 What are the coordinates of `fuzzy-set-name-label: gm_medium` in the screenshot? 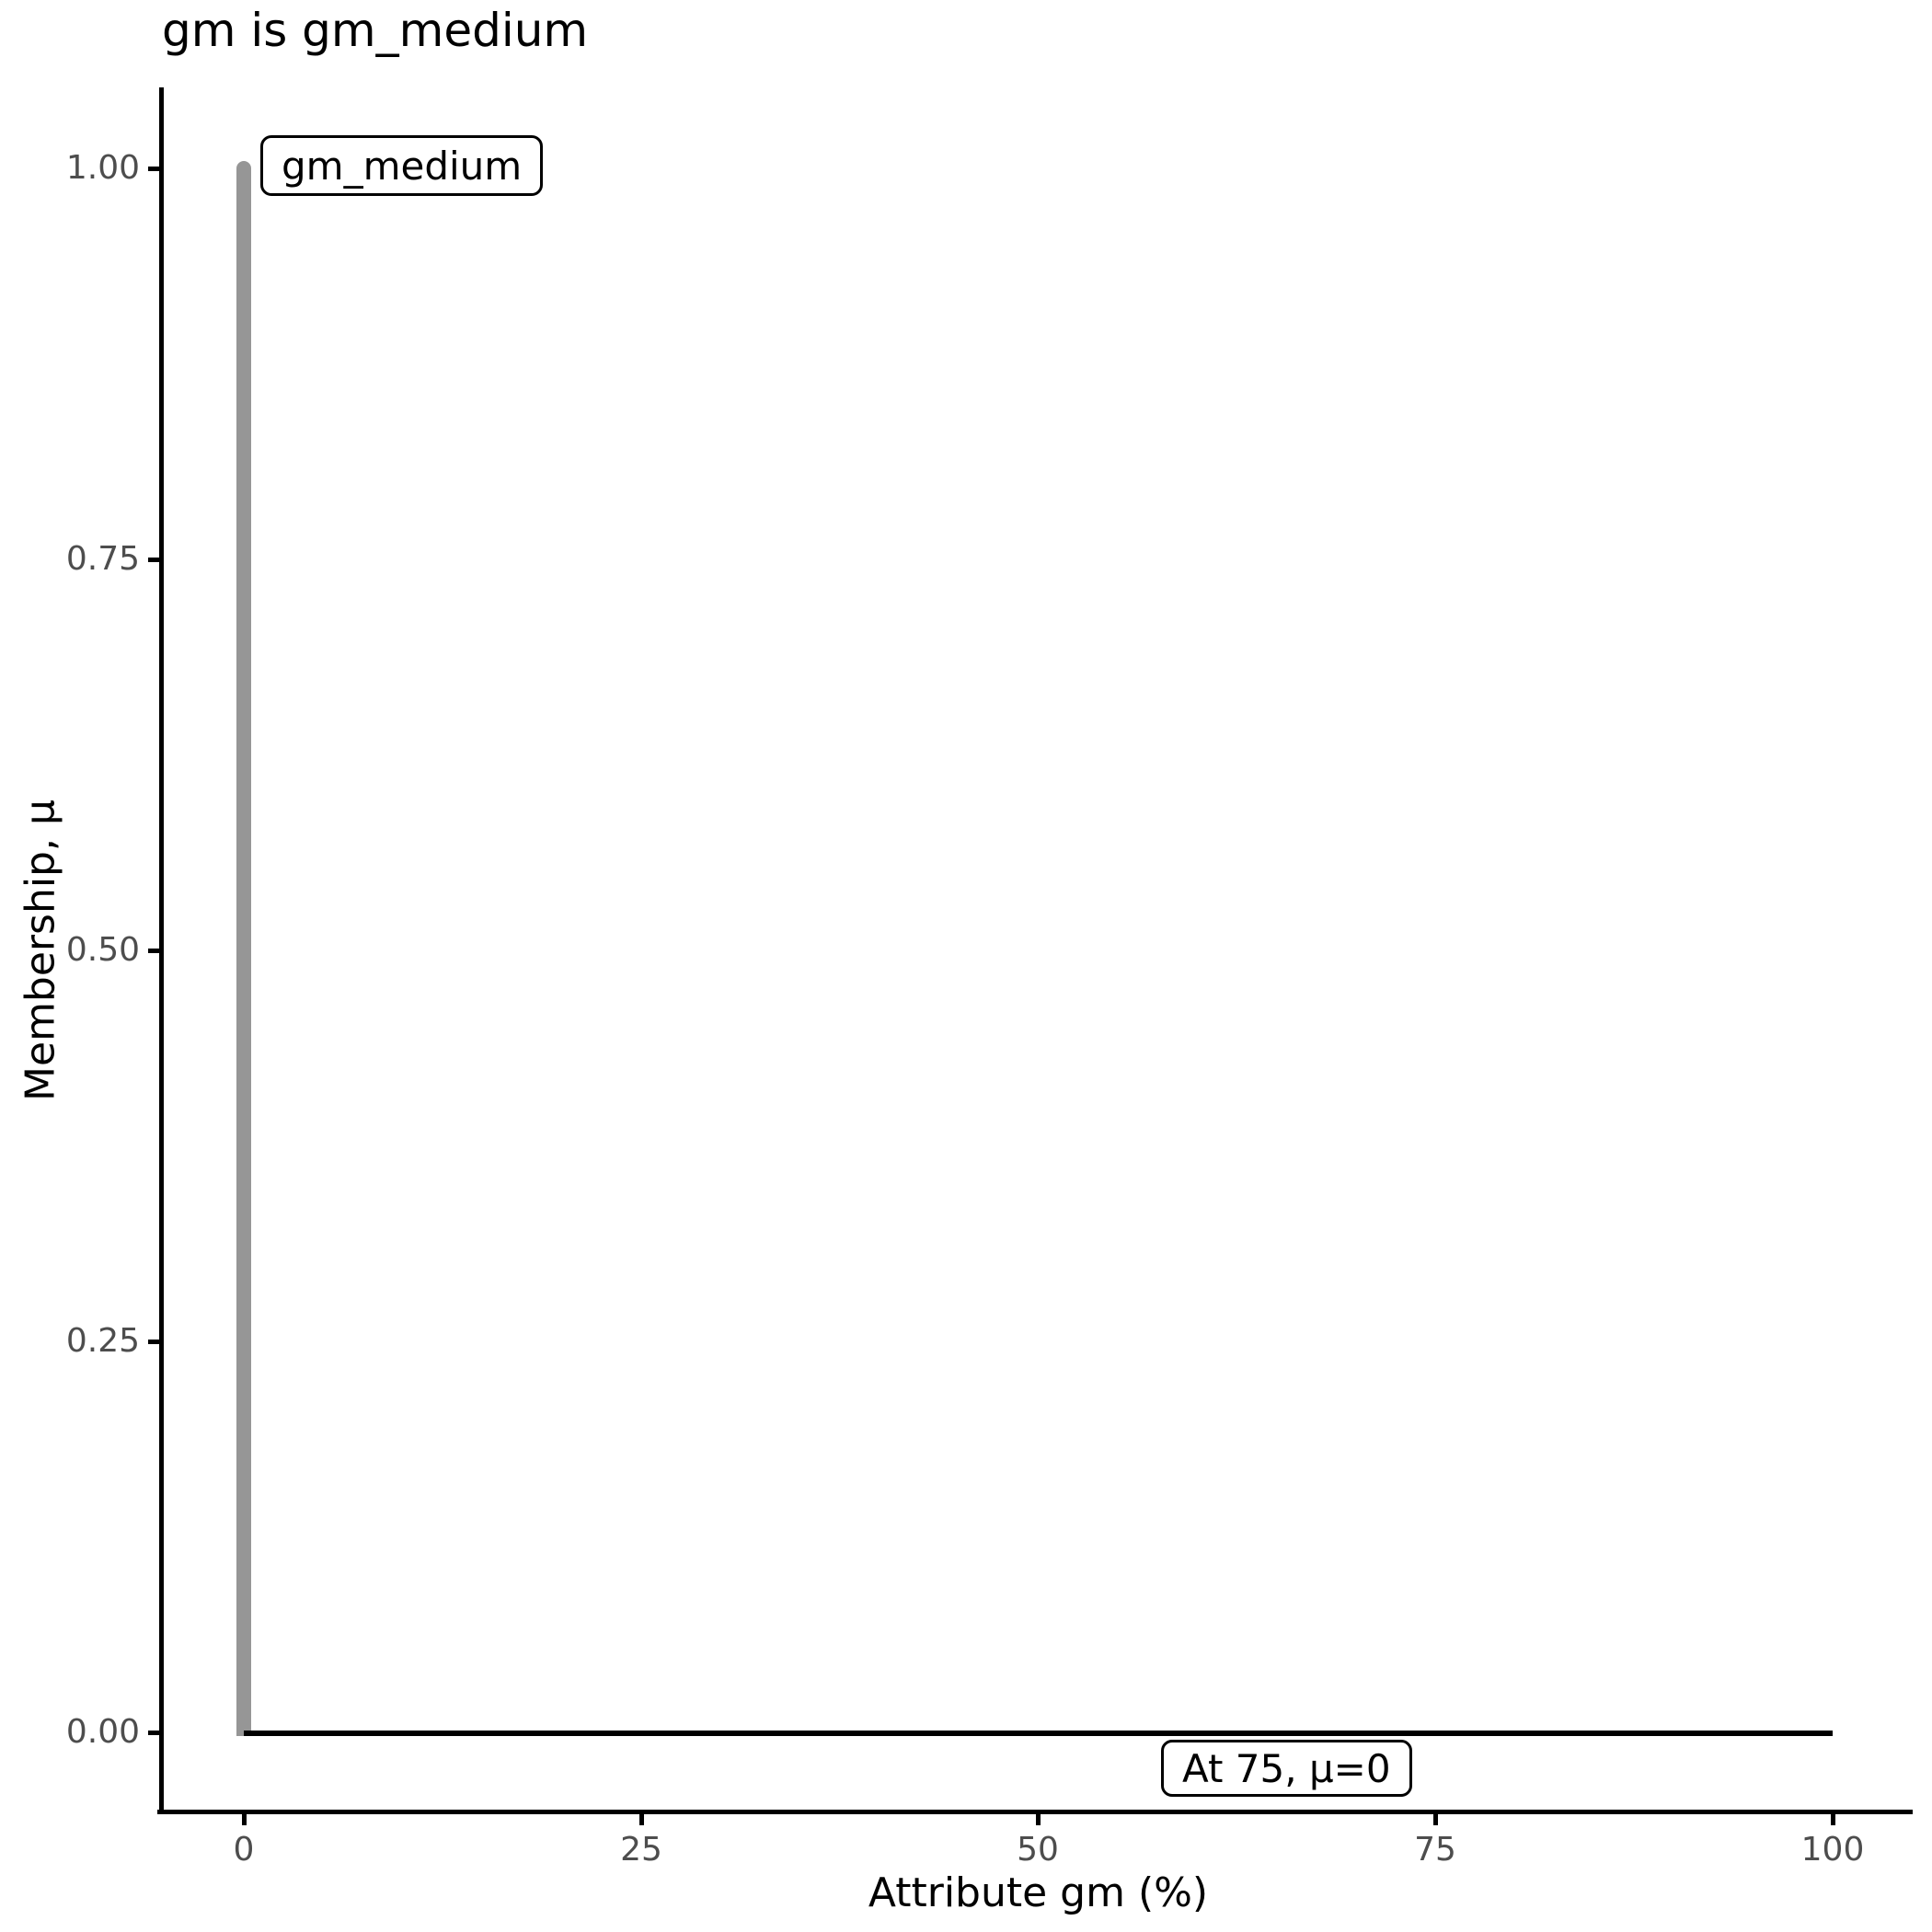 It's located at (402, 165).